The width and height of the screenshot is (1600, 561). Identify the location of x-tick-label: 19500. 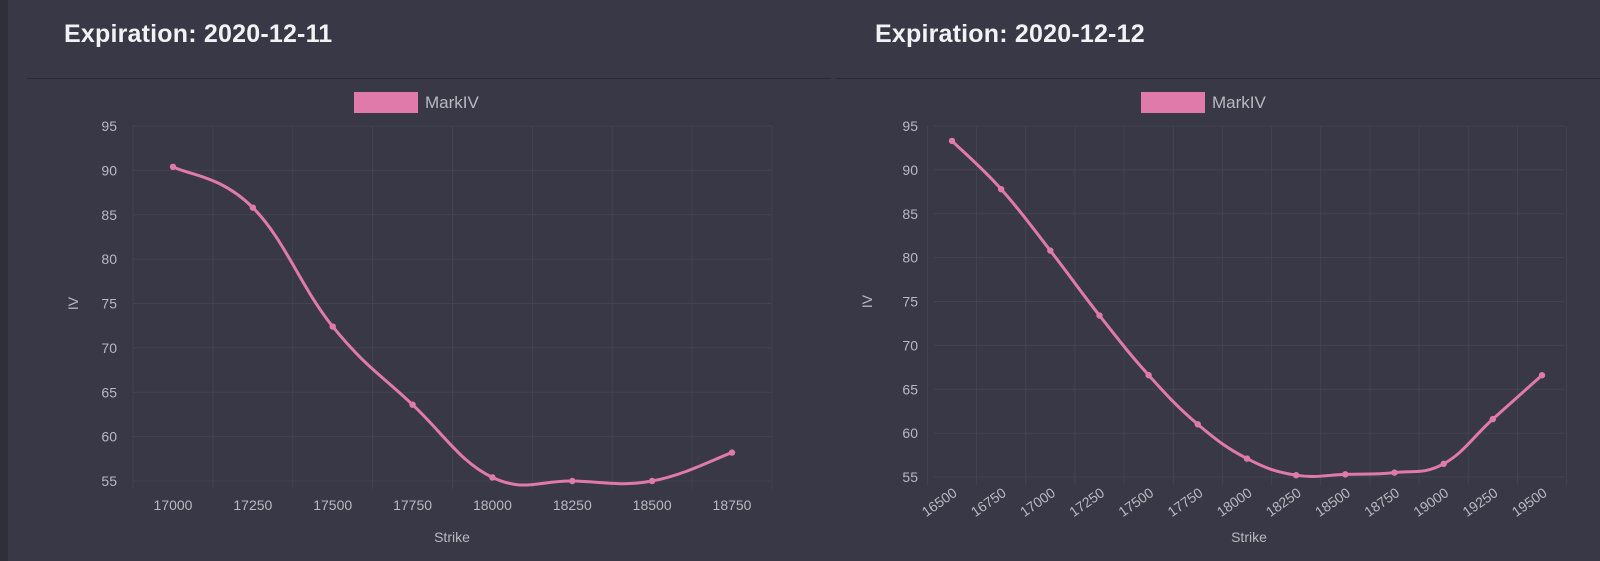
(1529, 502).